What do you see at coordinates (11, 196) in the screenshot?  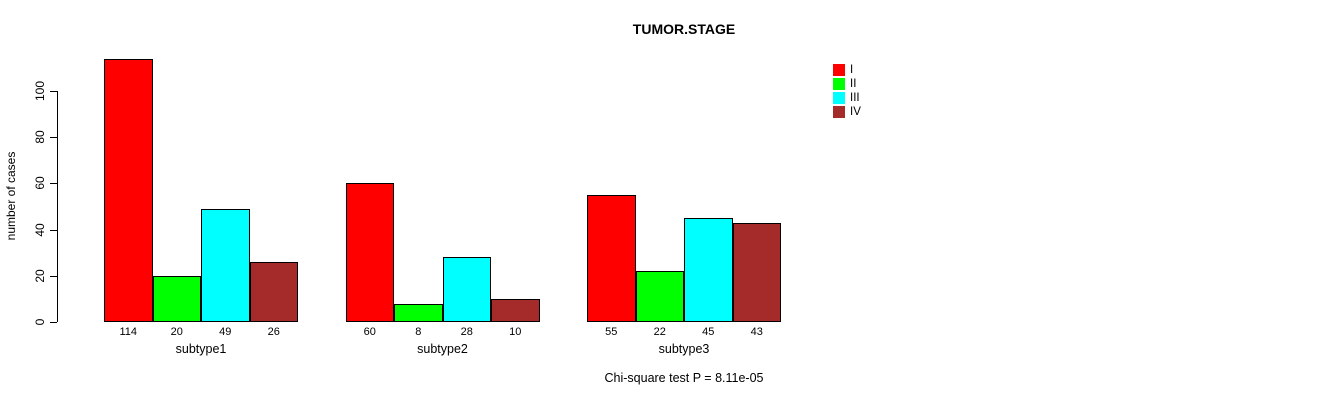 I see `y-axis-title: number of cases` at bounding box center [11, 196].